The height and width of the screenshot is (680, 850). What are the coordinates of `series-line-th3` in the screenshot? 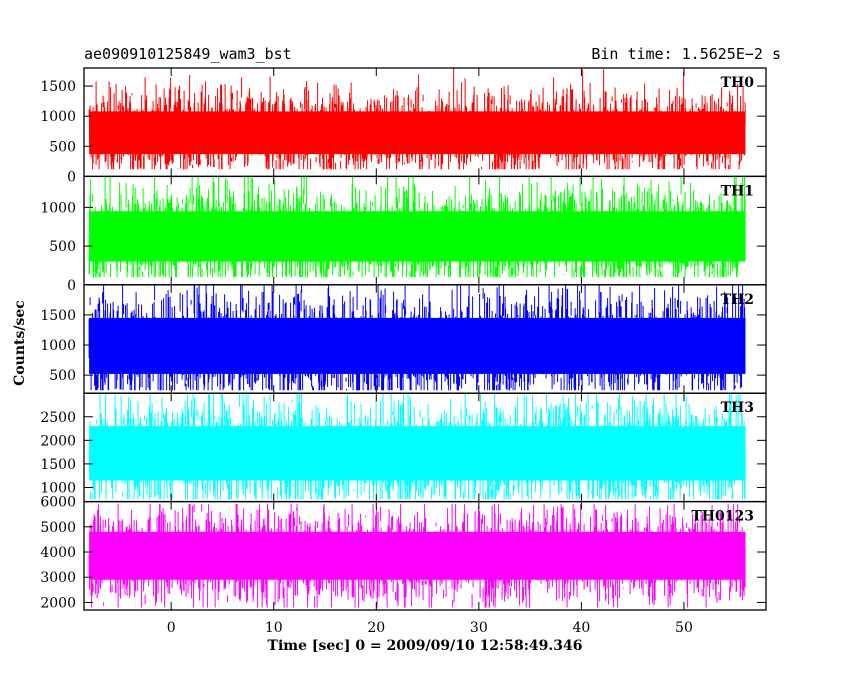 It's located at (417, 446).